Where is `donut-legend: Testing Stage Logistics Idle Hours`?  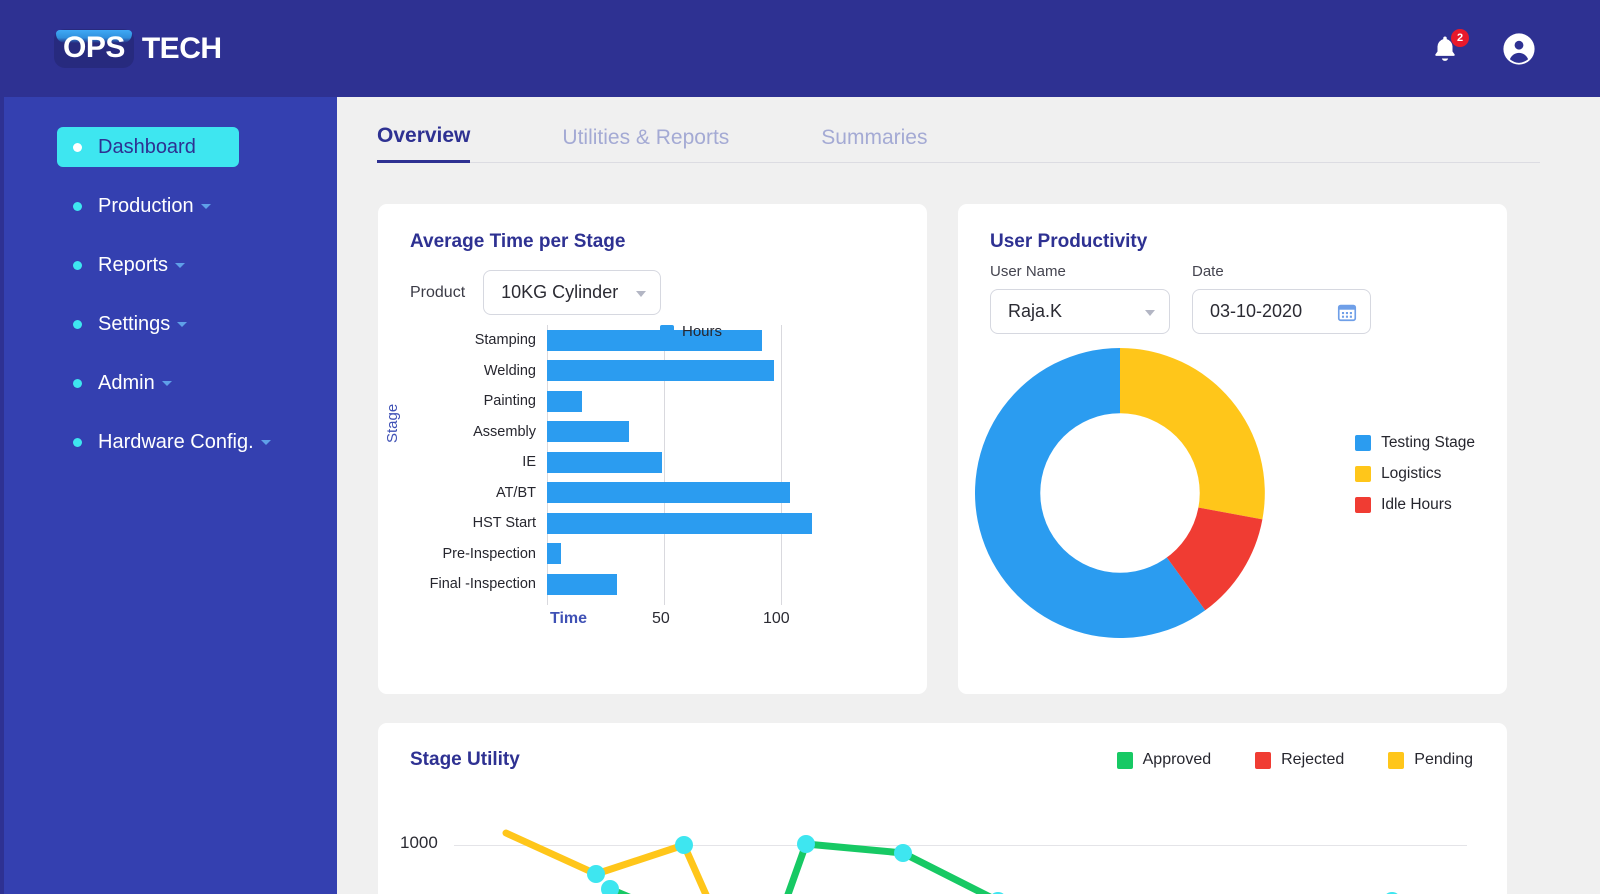 donut-legend: Testing Stage Logistics Idle Hours is located at coordinates (1415, 474).